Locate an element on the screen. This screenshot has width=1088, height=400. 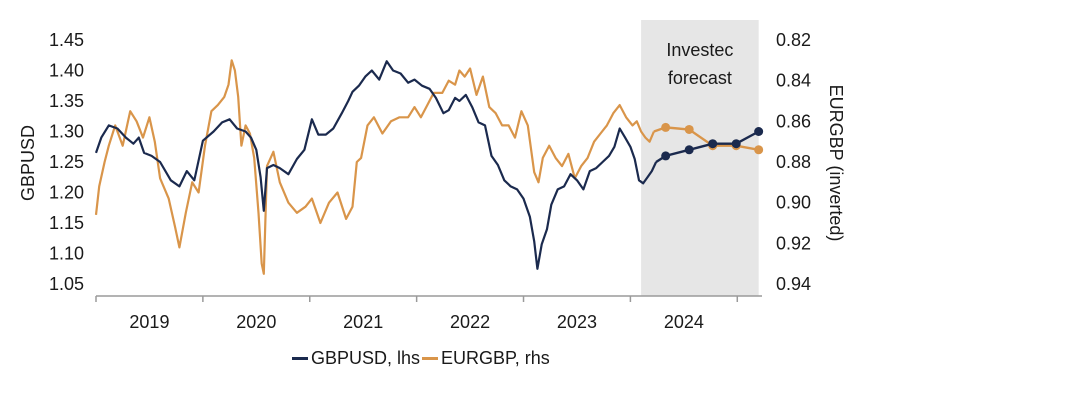
legend-label-eurgbp: EURGBP, rhs is located at coordinates (495, 358).